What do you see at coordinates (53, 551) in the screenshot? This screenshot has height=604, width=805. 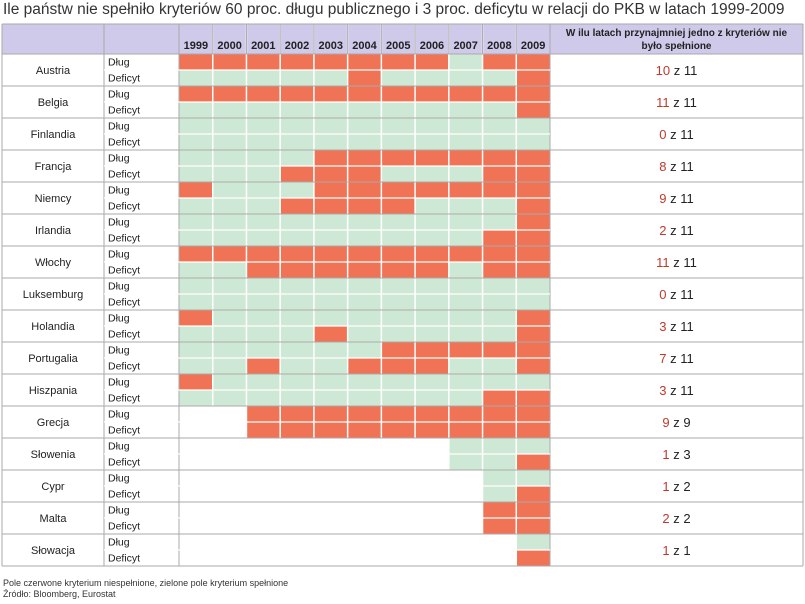 I see `country-label: Słowacja` at bounding box center [53, 551].